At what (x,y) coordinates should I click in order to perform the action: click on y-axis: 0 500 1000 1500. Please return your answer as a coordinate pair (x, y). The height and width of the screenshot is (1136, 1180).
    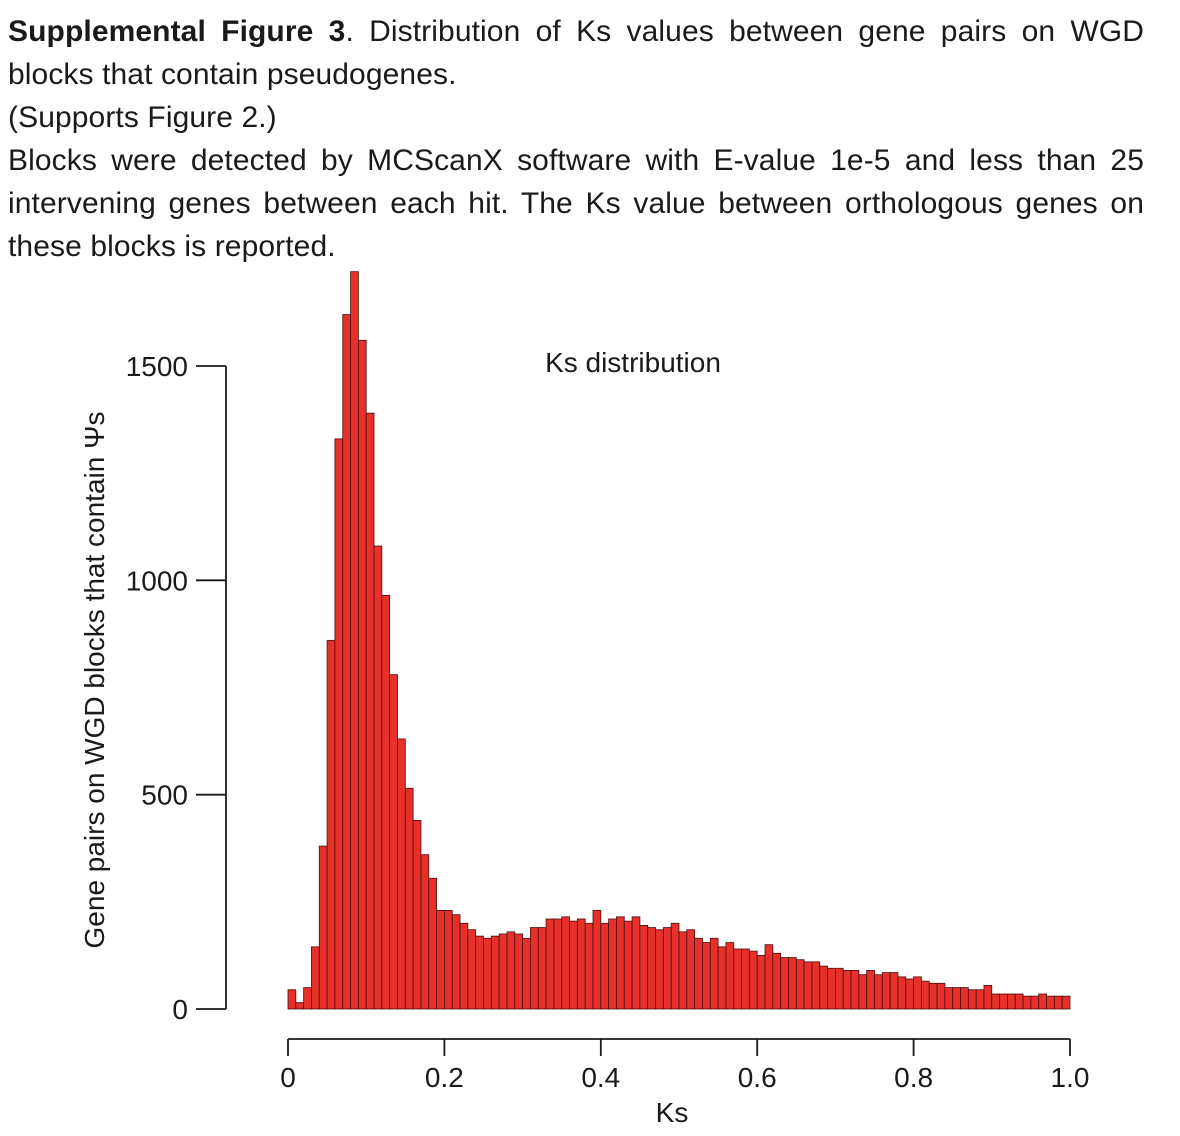
    Looking at the image, I should click on (176, 688).